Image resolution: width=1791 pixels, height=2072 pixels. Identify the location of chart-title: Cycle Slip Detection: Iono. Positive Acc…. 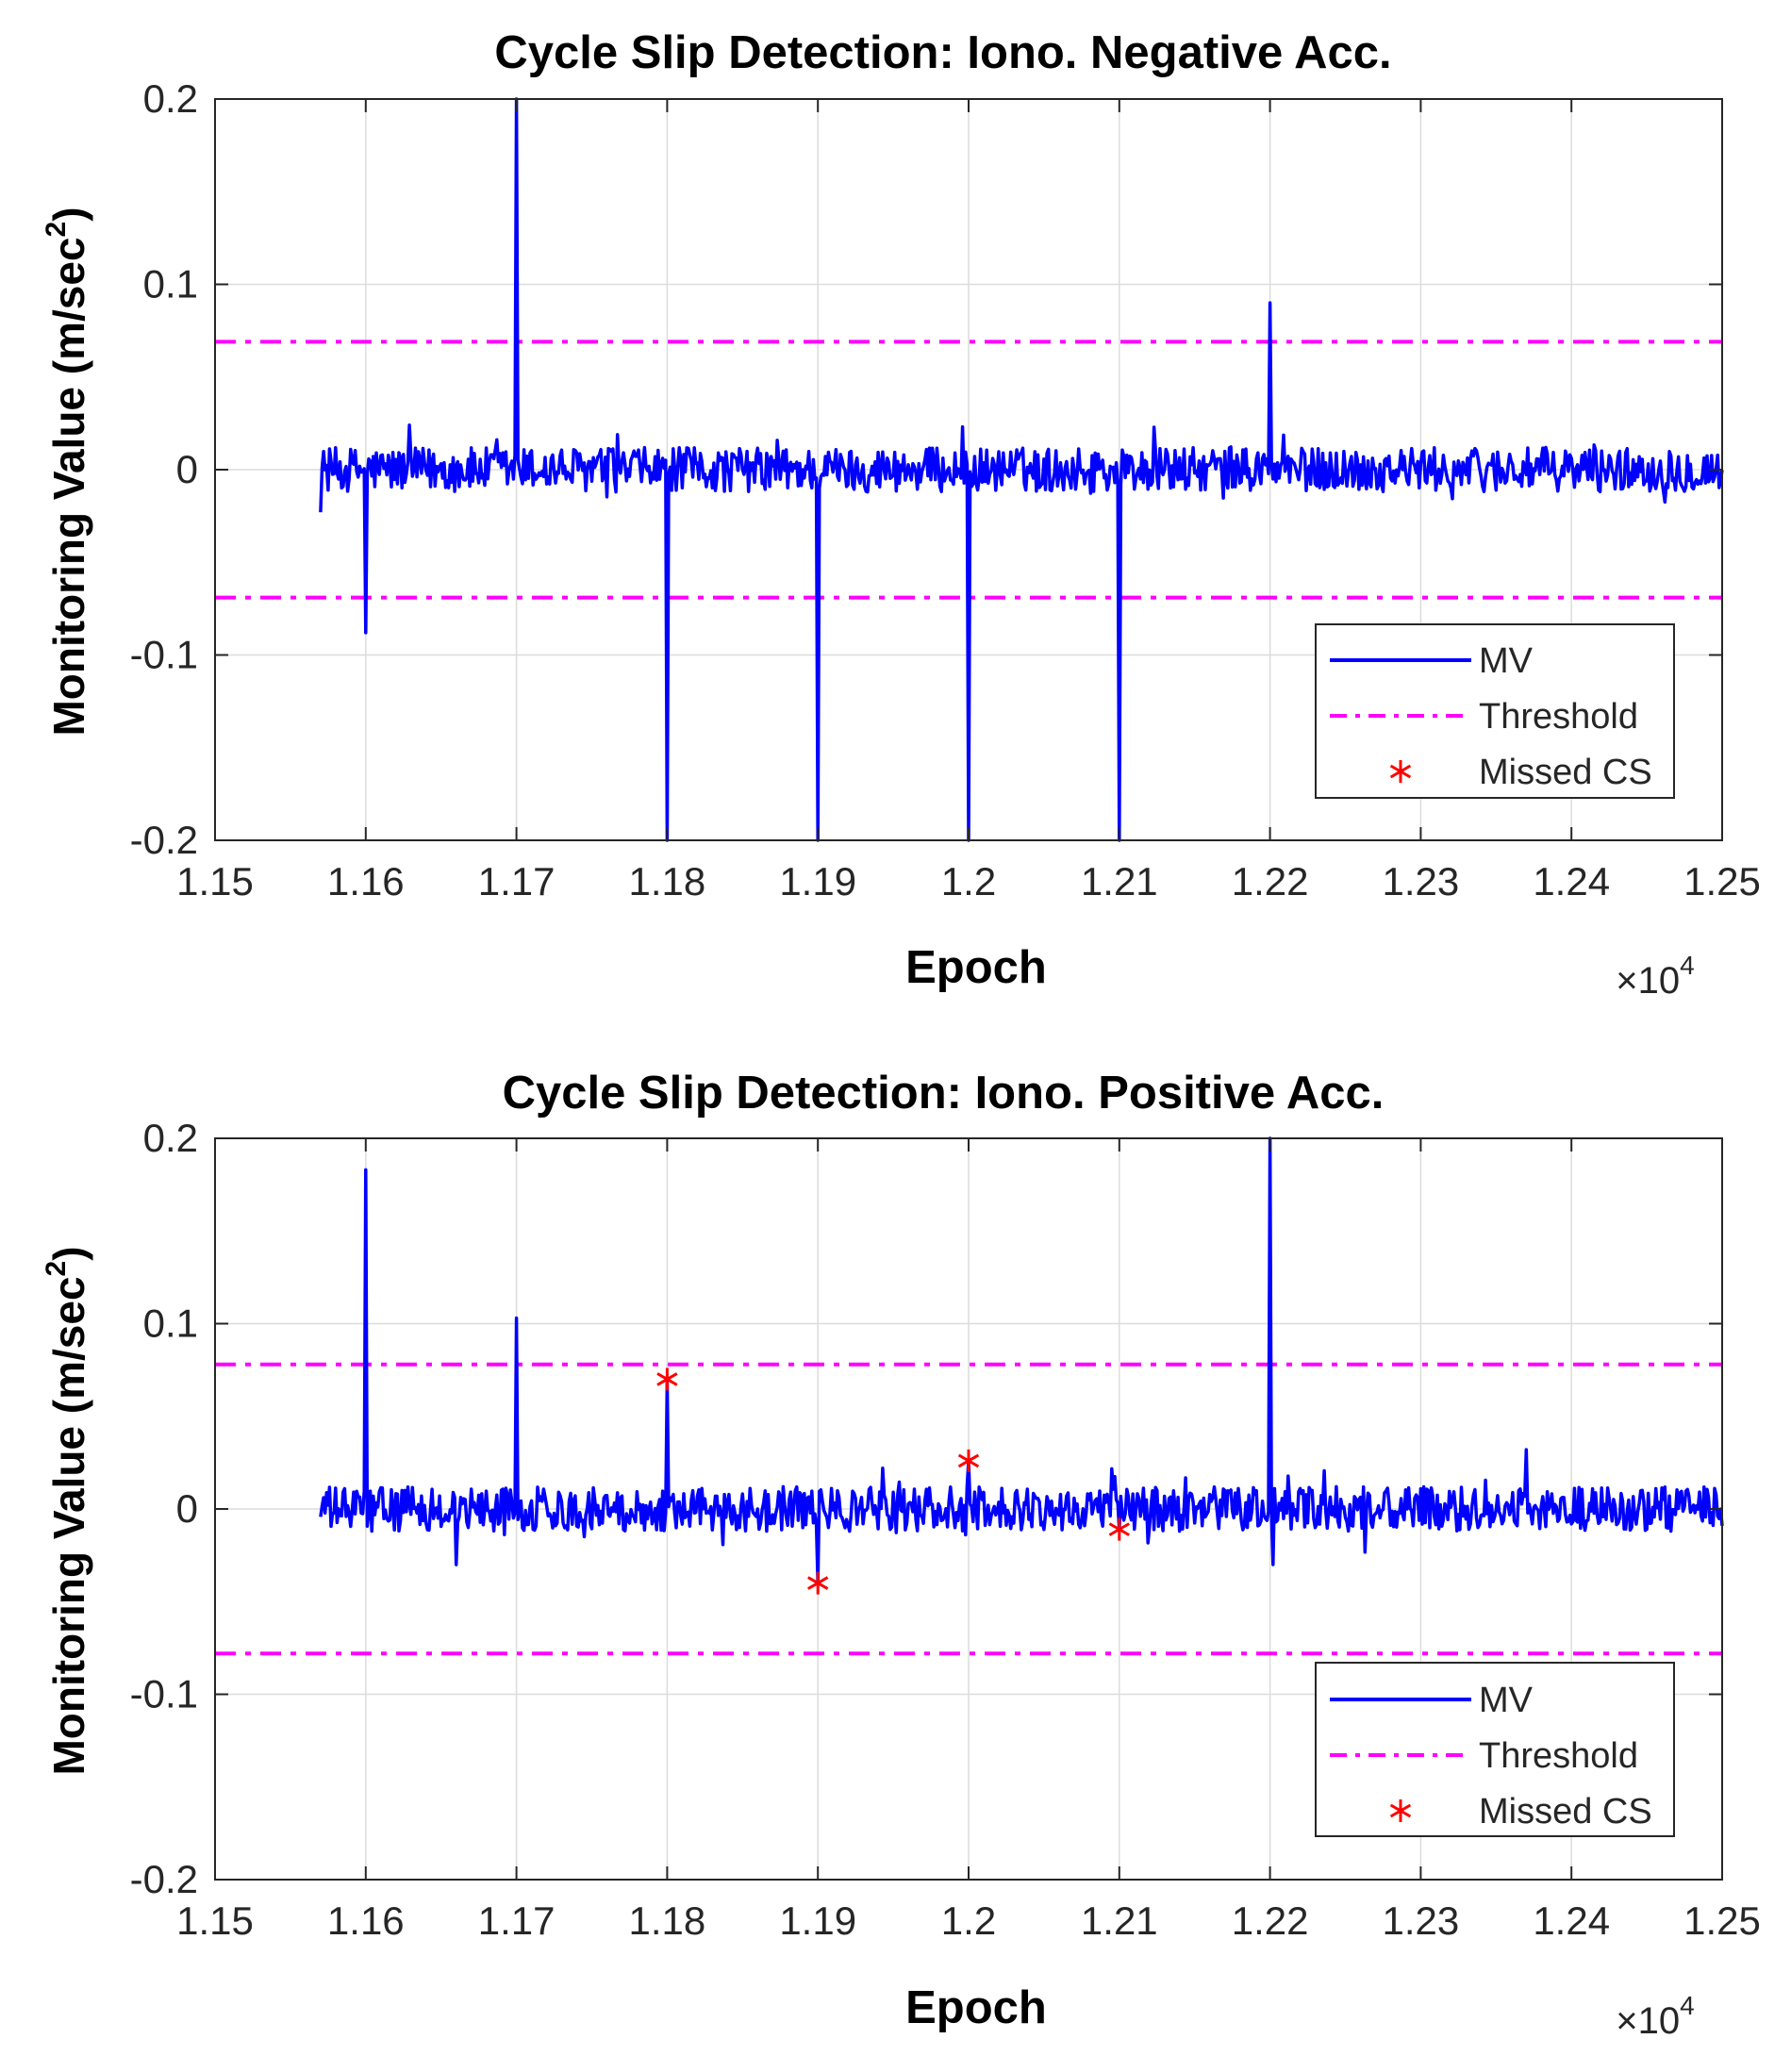
(944, 1093).